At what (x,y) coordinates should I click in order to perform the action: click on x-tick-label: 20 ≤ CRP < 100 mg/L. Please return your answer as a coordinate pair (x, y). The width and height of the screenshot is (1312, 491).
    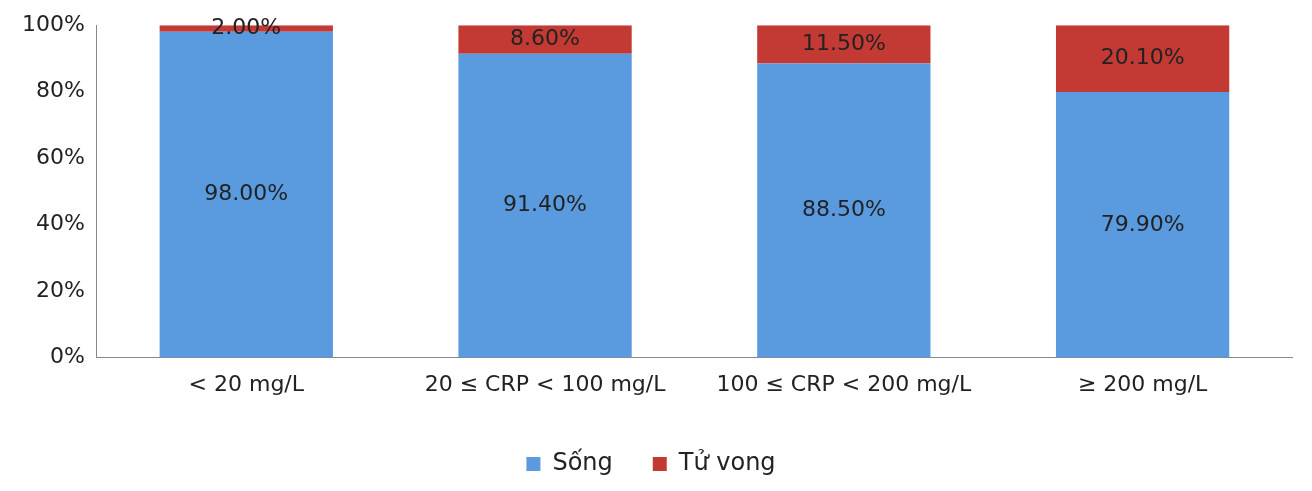
    Looking at the image, I should click on (545, 383).